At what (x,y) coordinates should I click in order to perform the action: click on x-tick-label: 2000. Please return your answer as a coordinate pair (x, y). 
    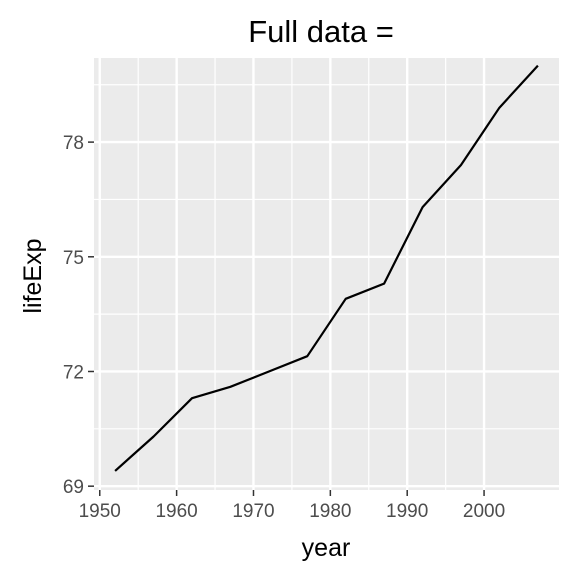
    Looking at the image, I should click on (484, 511).